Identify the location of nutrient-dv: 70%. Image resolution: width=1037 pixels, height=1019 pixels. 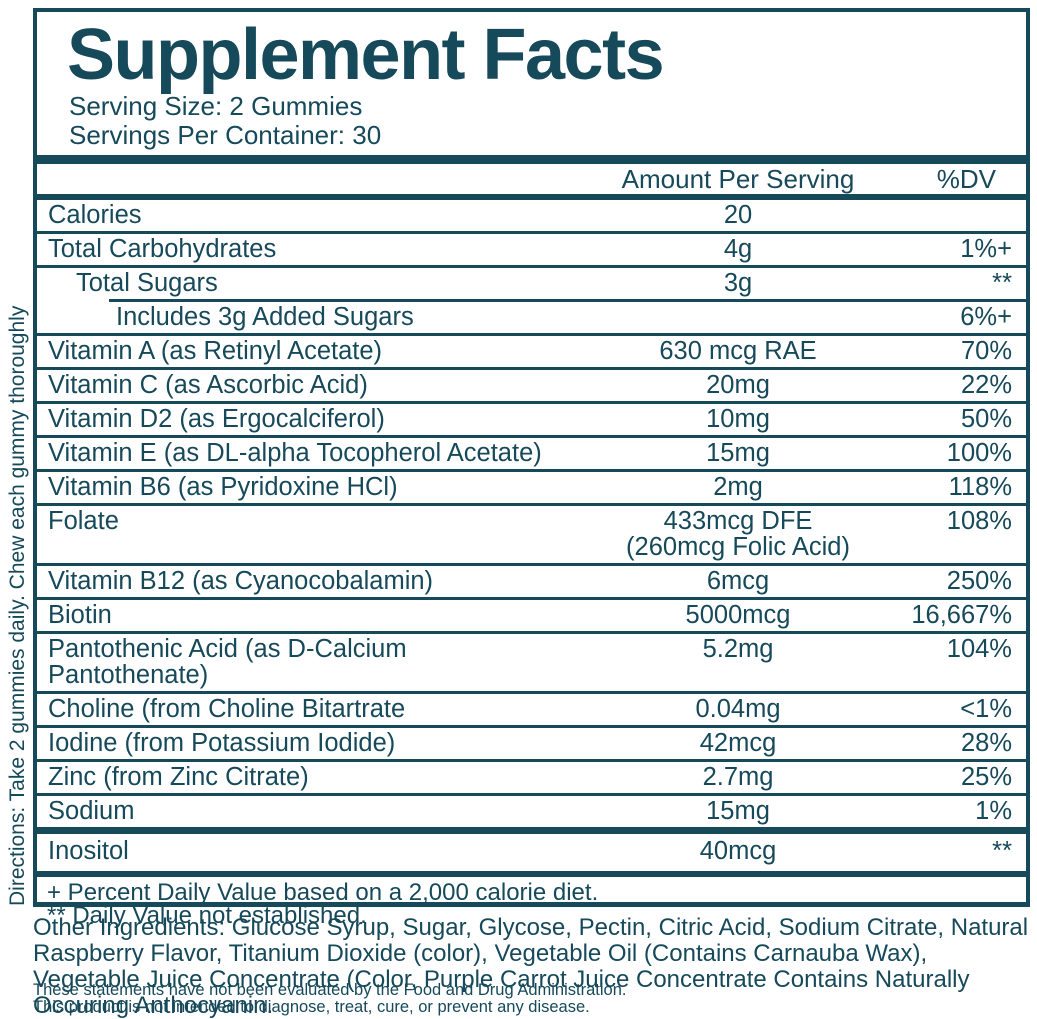
(986, 351).